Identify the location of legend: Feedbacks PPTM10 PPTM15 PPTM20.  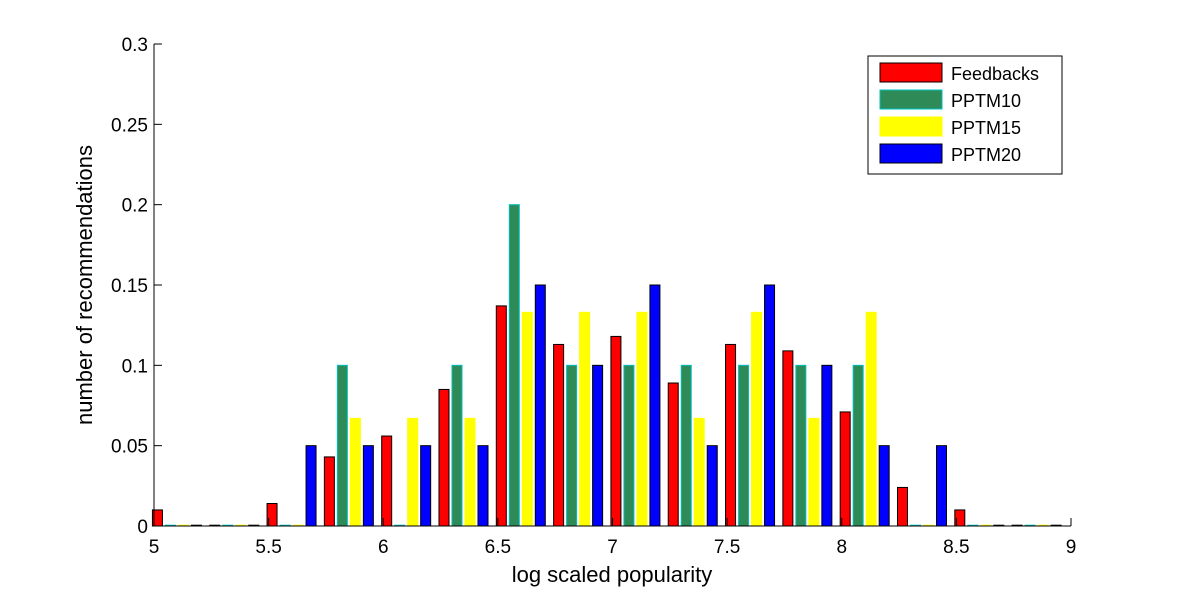
(965, 115).